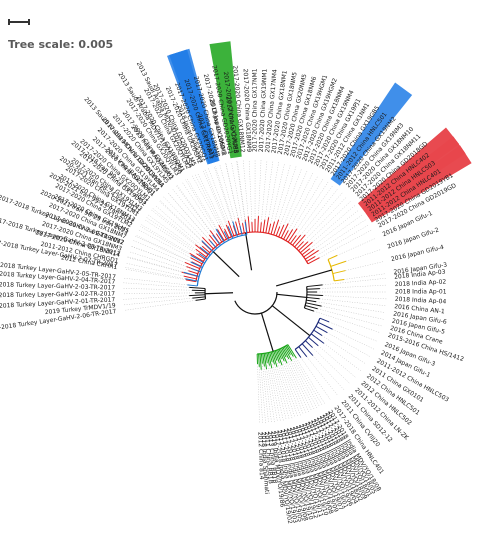 The width and height of the screenshot is (495, 550). What do you see at coordinates (61, 44) in the screenshot?
I see `tree-scale-label: Tree scale: 0.005` at bounding box center [61, 44].